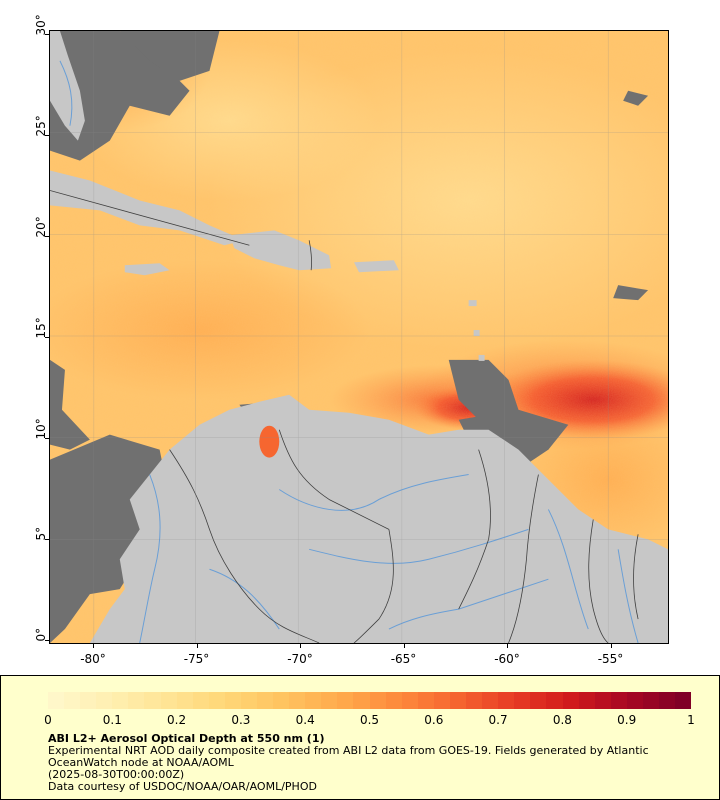 The height and width of the screenshot is (800, 720). What do you see at coordinates (369, 720) in the screenshot?
I see `colorbar-tick-label: 0.5` at bounding box center [369, 720].